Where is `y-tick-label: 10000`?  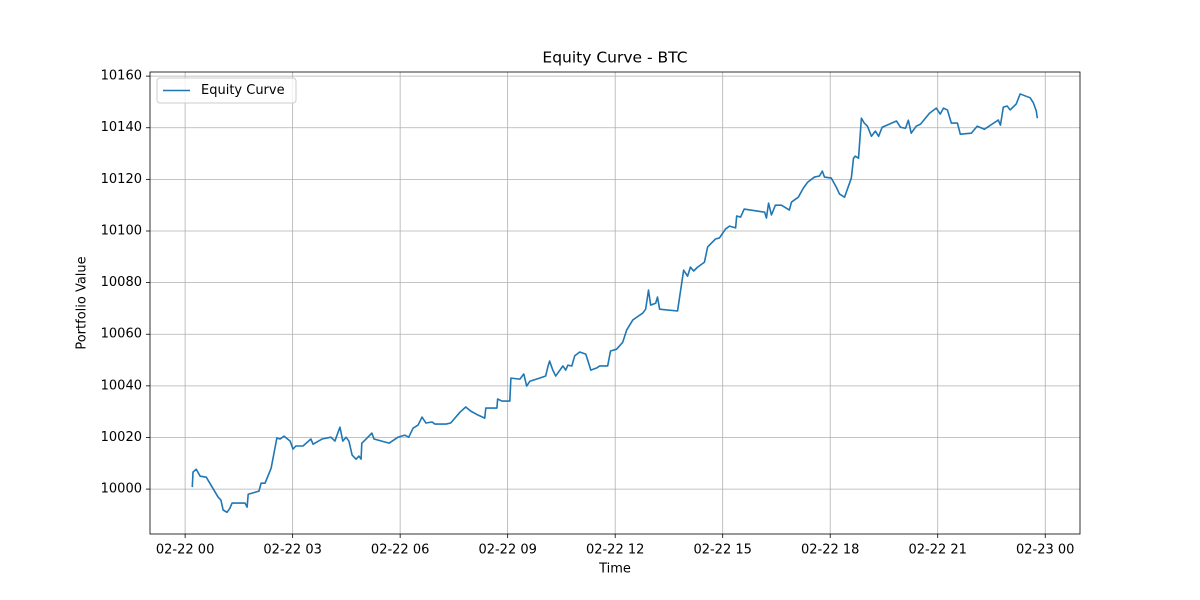
y-tick-label: 10000 is located at coordinates (121, 489).